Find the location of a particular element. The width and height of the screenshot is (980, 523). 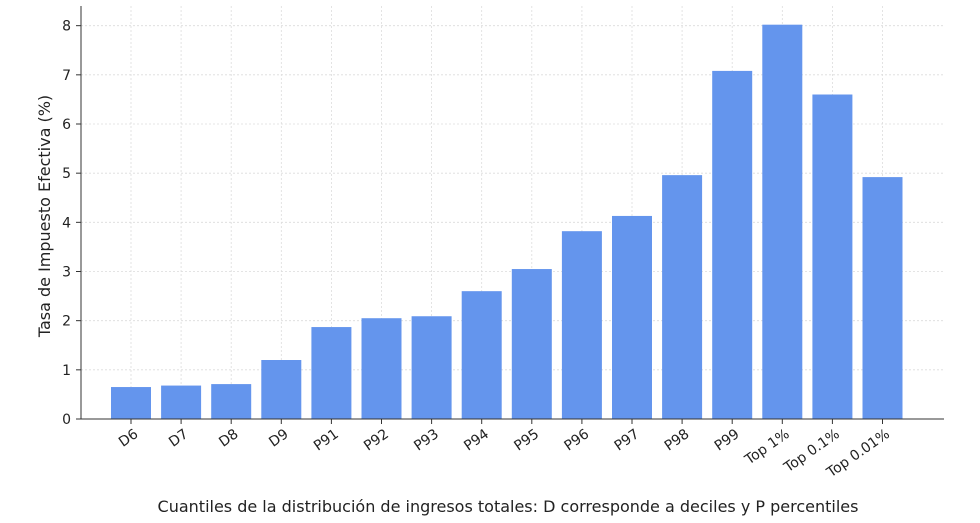

y-tick-label: 0 is located at coordinates (66, 420).